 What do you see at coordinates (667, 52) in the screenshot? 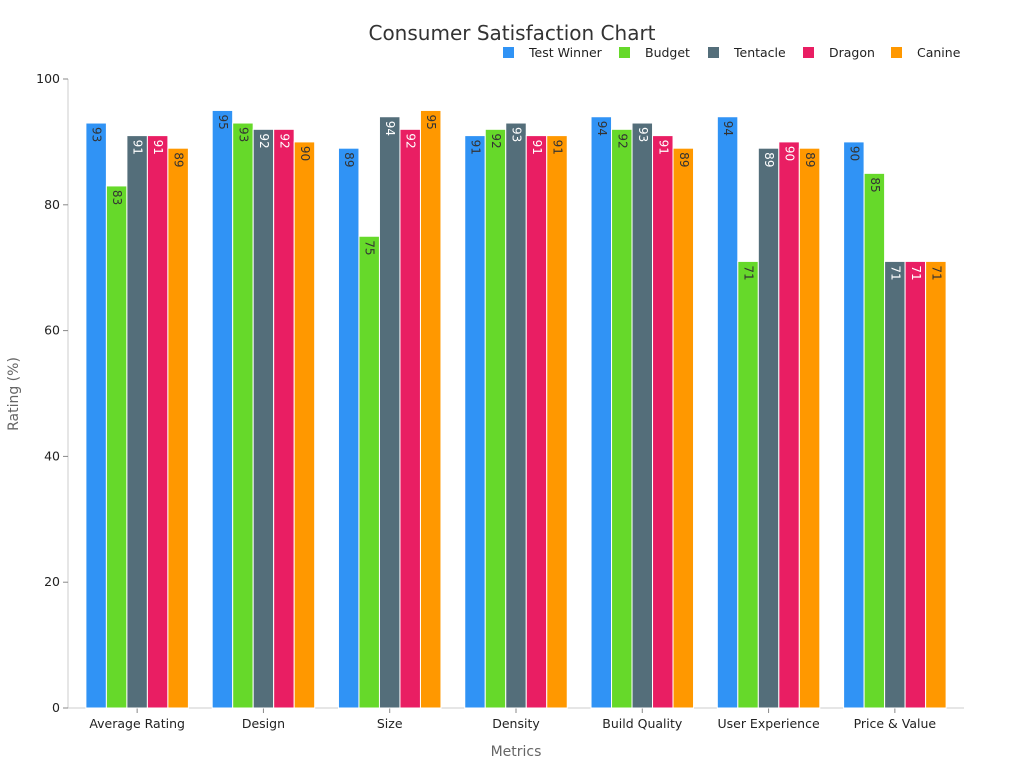
I see `legend-label: Budget` at bounding box center [667, 52].